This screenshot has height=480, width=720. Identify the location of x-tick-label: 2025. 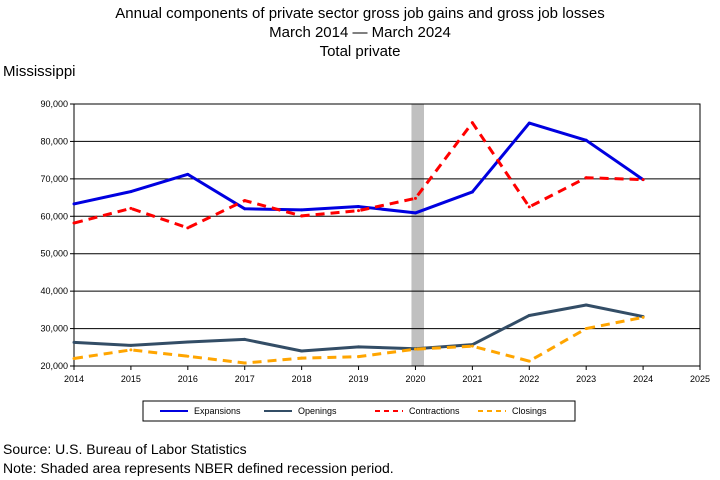
(700, 379).